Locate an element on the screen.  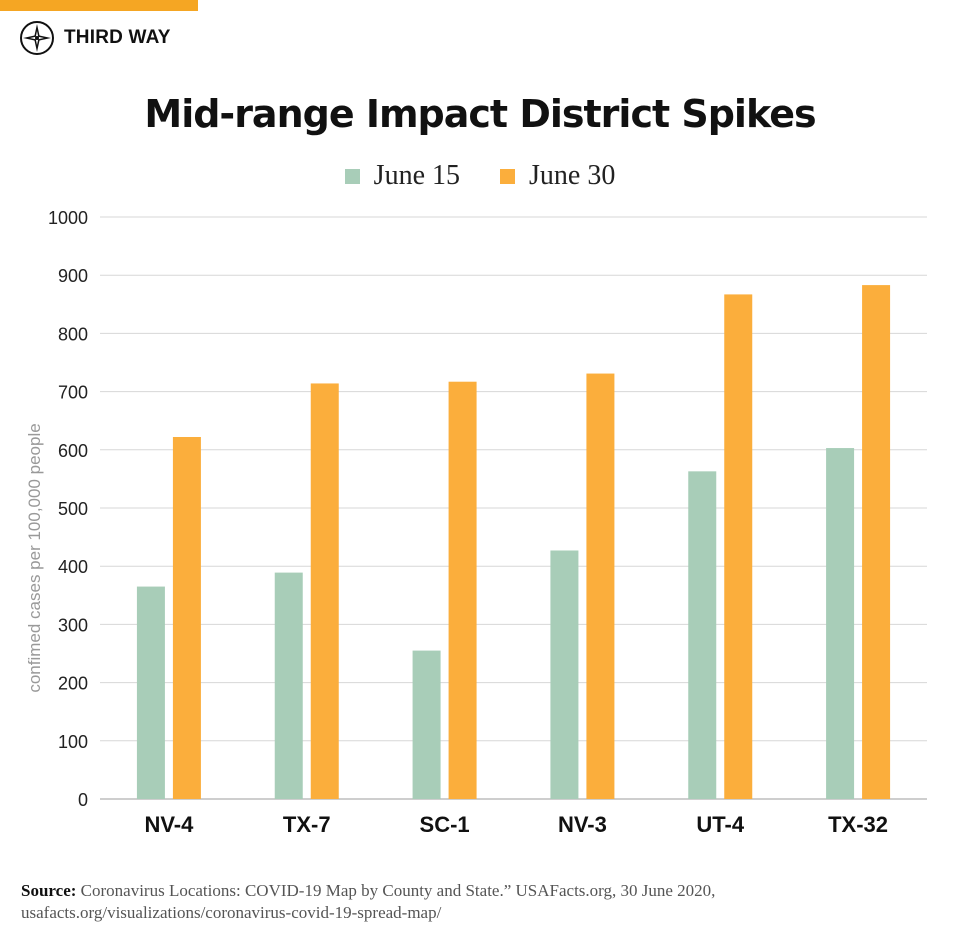
legend-label-june-30: June 30 is located at coordinates (572, 175).